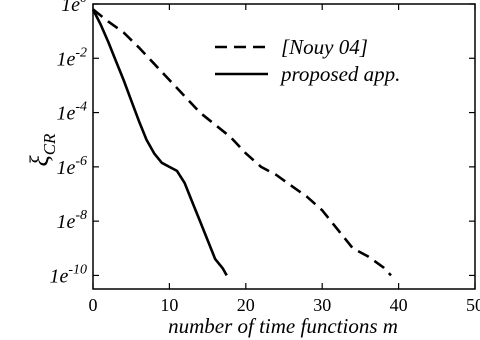  What do you see at coordinates (339, 74) in the screenshot?
I see `legend-label-proposed: proposed app.` at bounding box center [339, 74].